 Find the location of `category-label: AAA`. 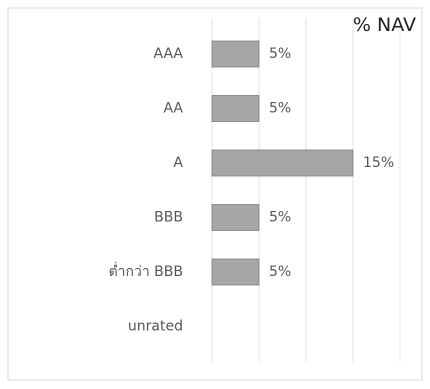

category-label: AAA is located at coordinates (168, 54).